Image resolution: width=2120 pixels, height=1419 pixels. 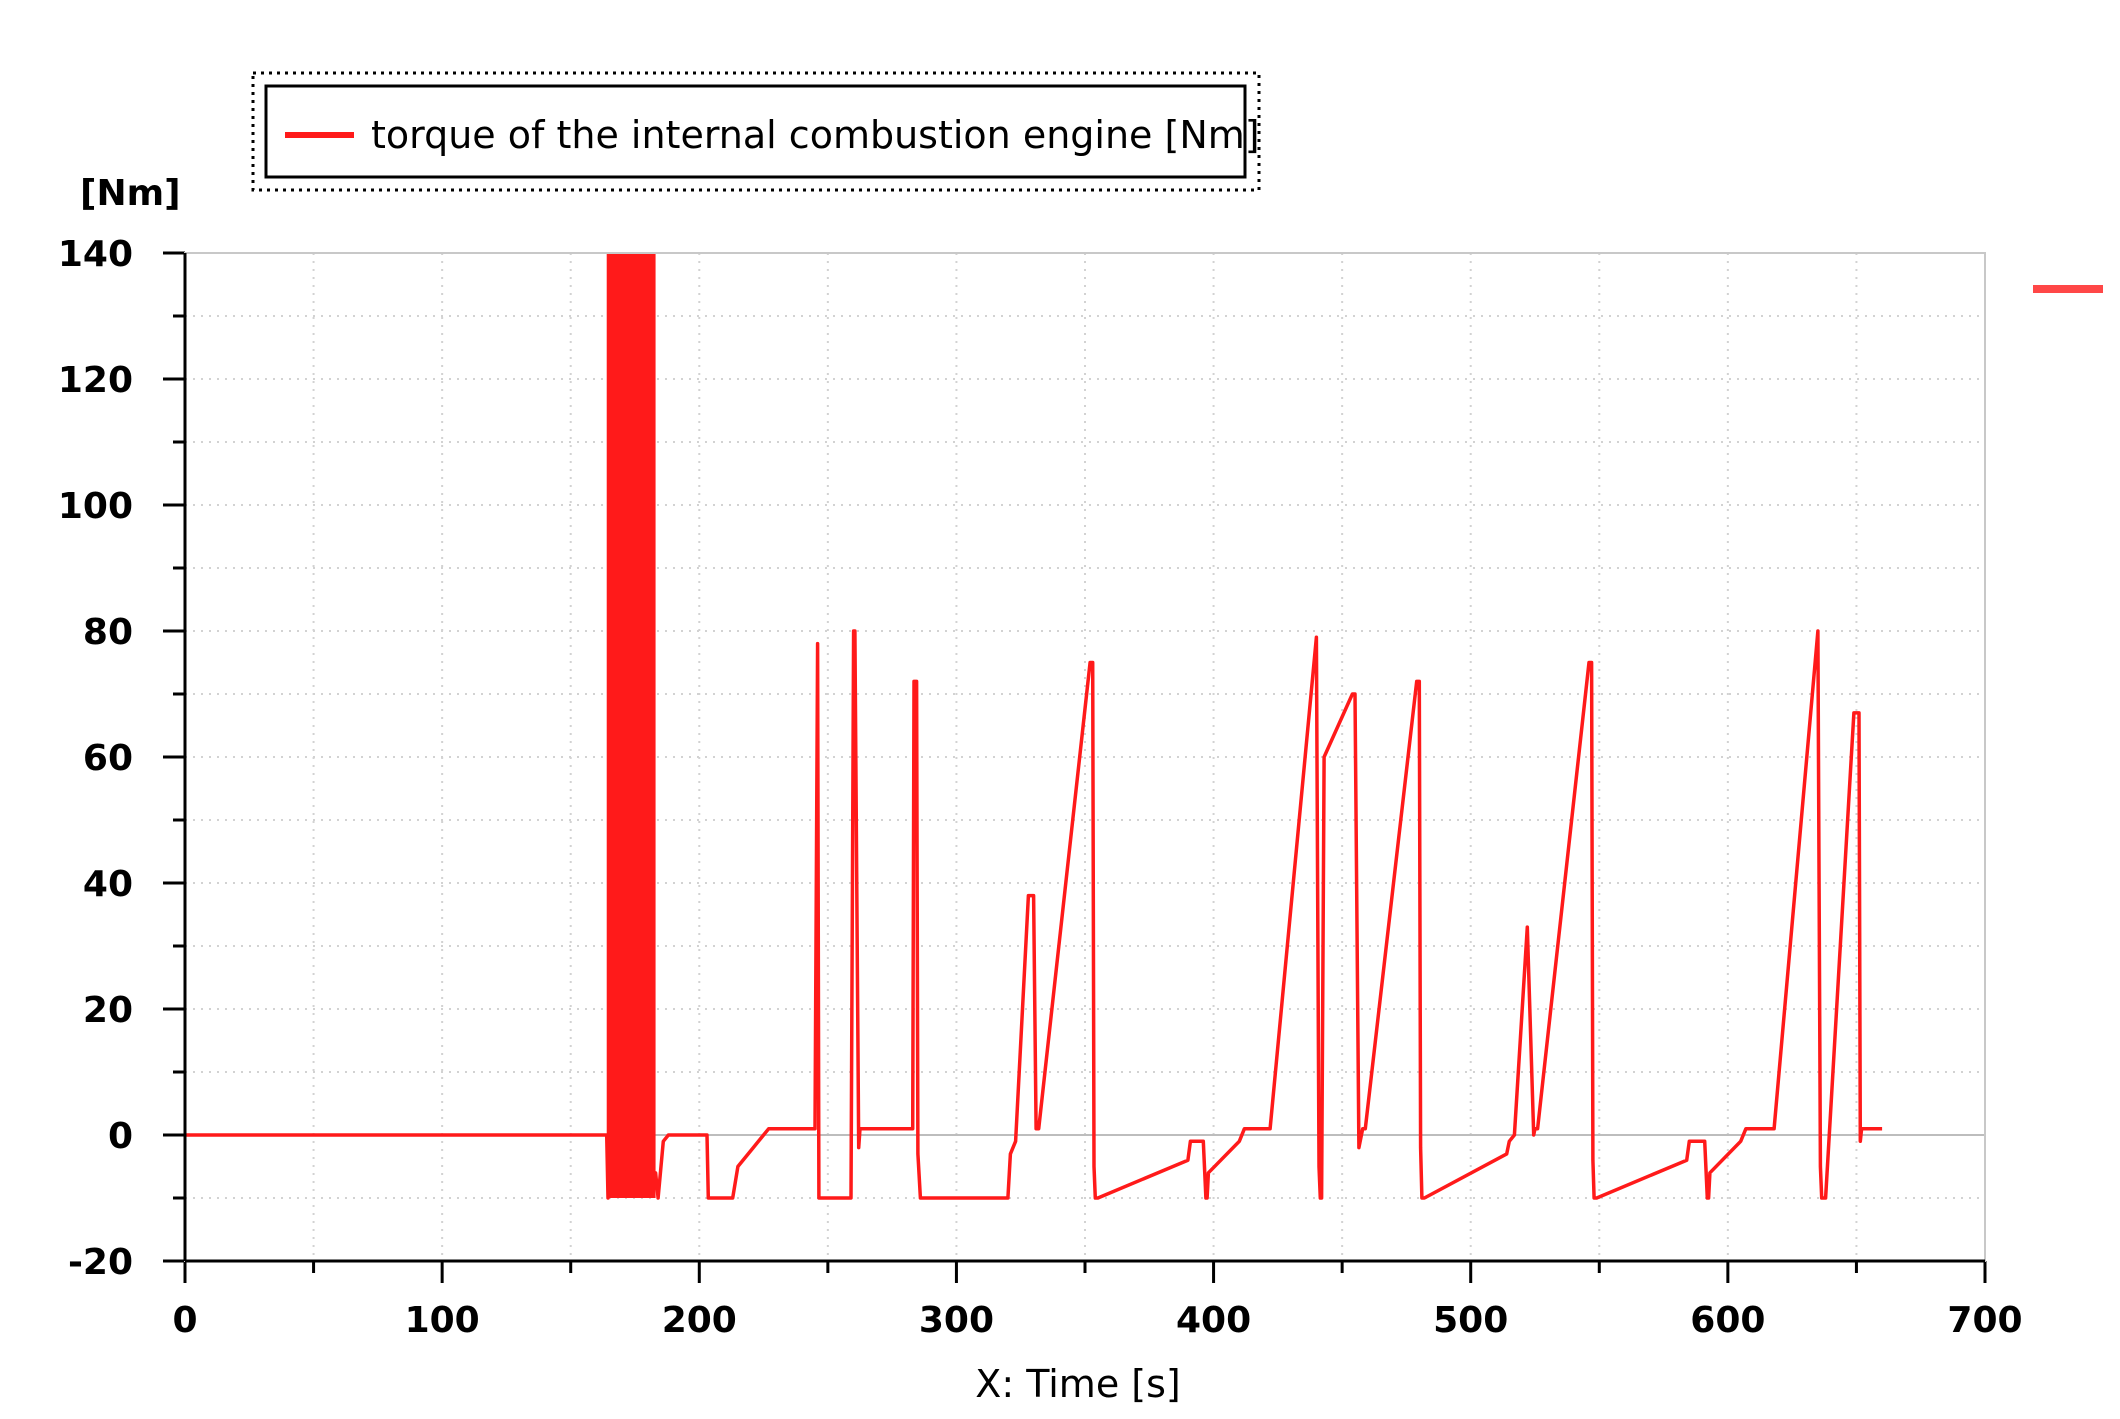 I want to click on x-tick-label: 0, so click(x=184, y=1320).